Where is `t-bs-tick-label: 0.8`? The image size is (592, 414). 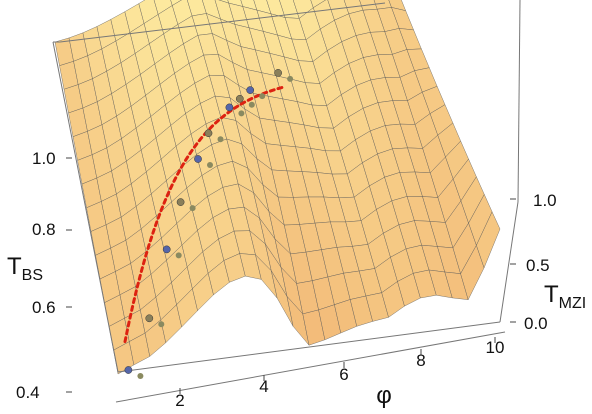 t-bs-tick-label: 0.8 is located at coordinates (44, 229).